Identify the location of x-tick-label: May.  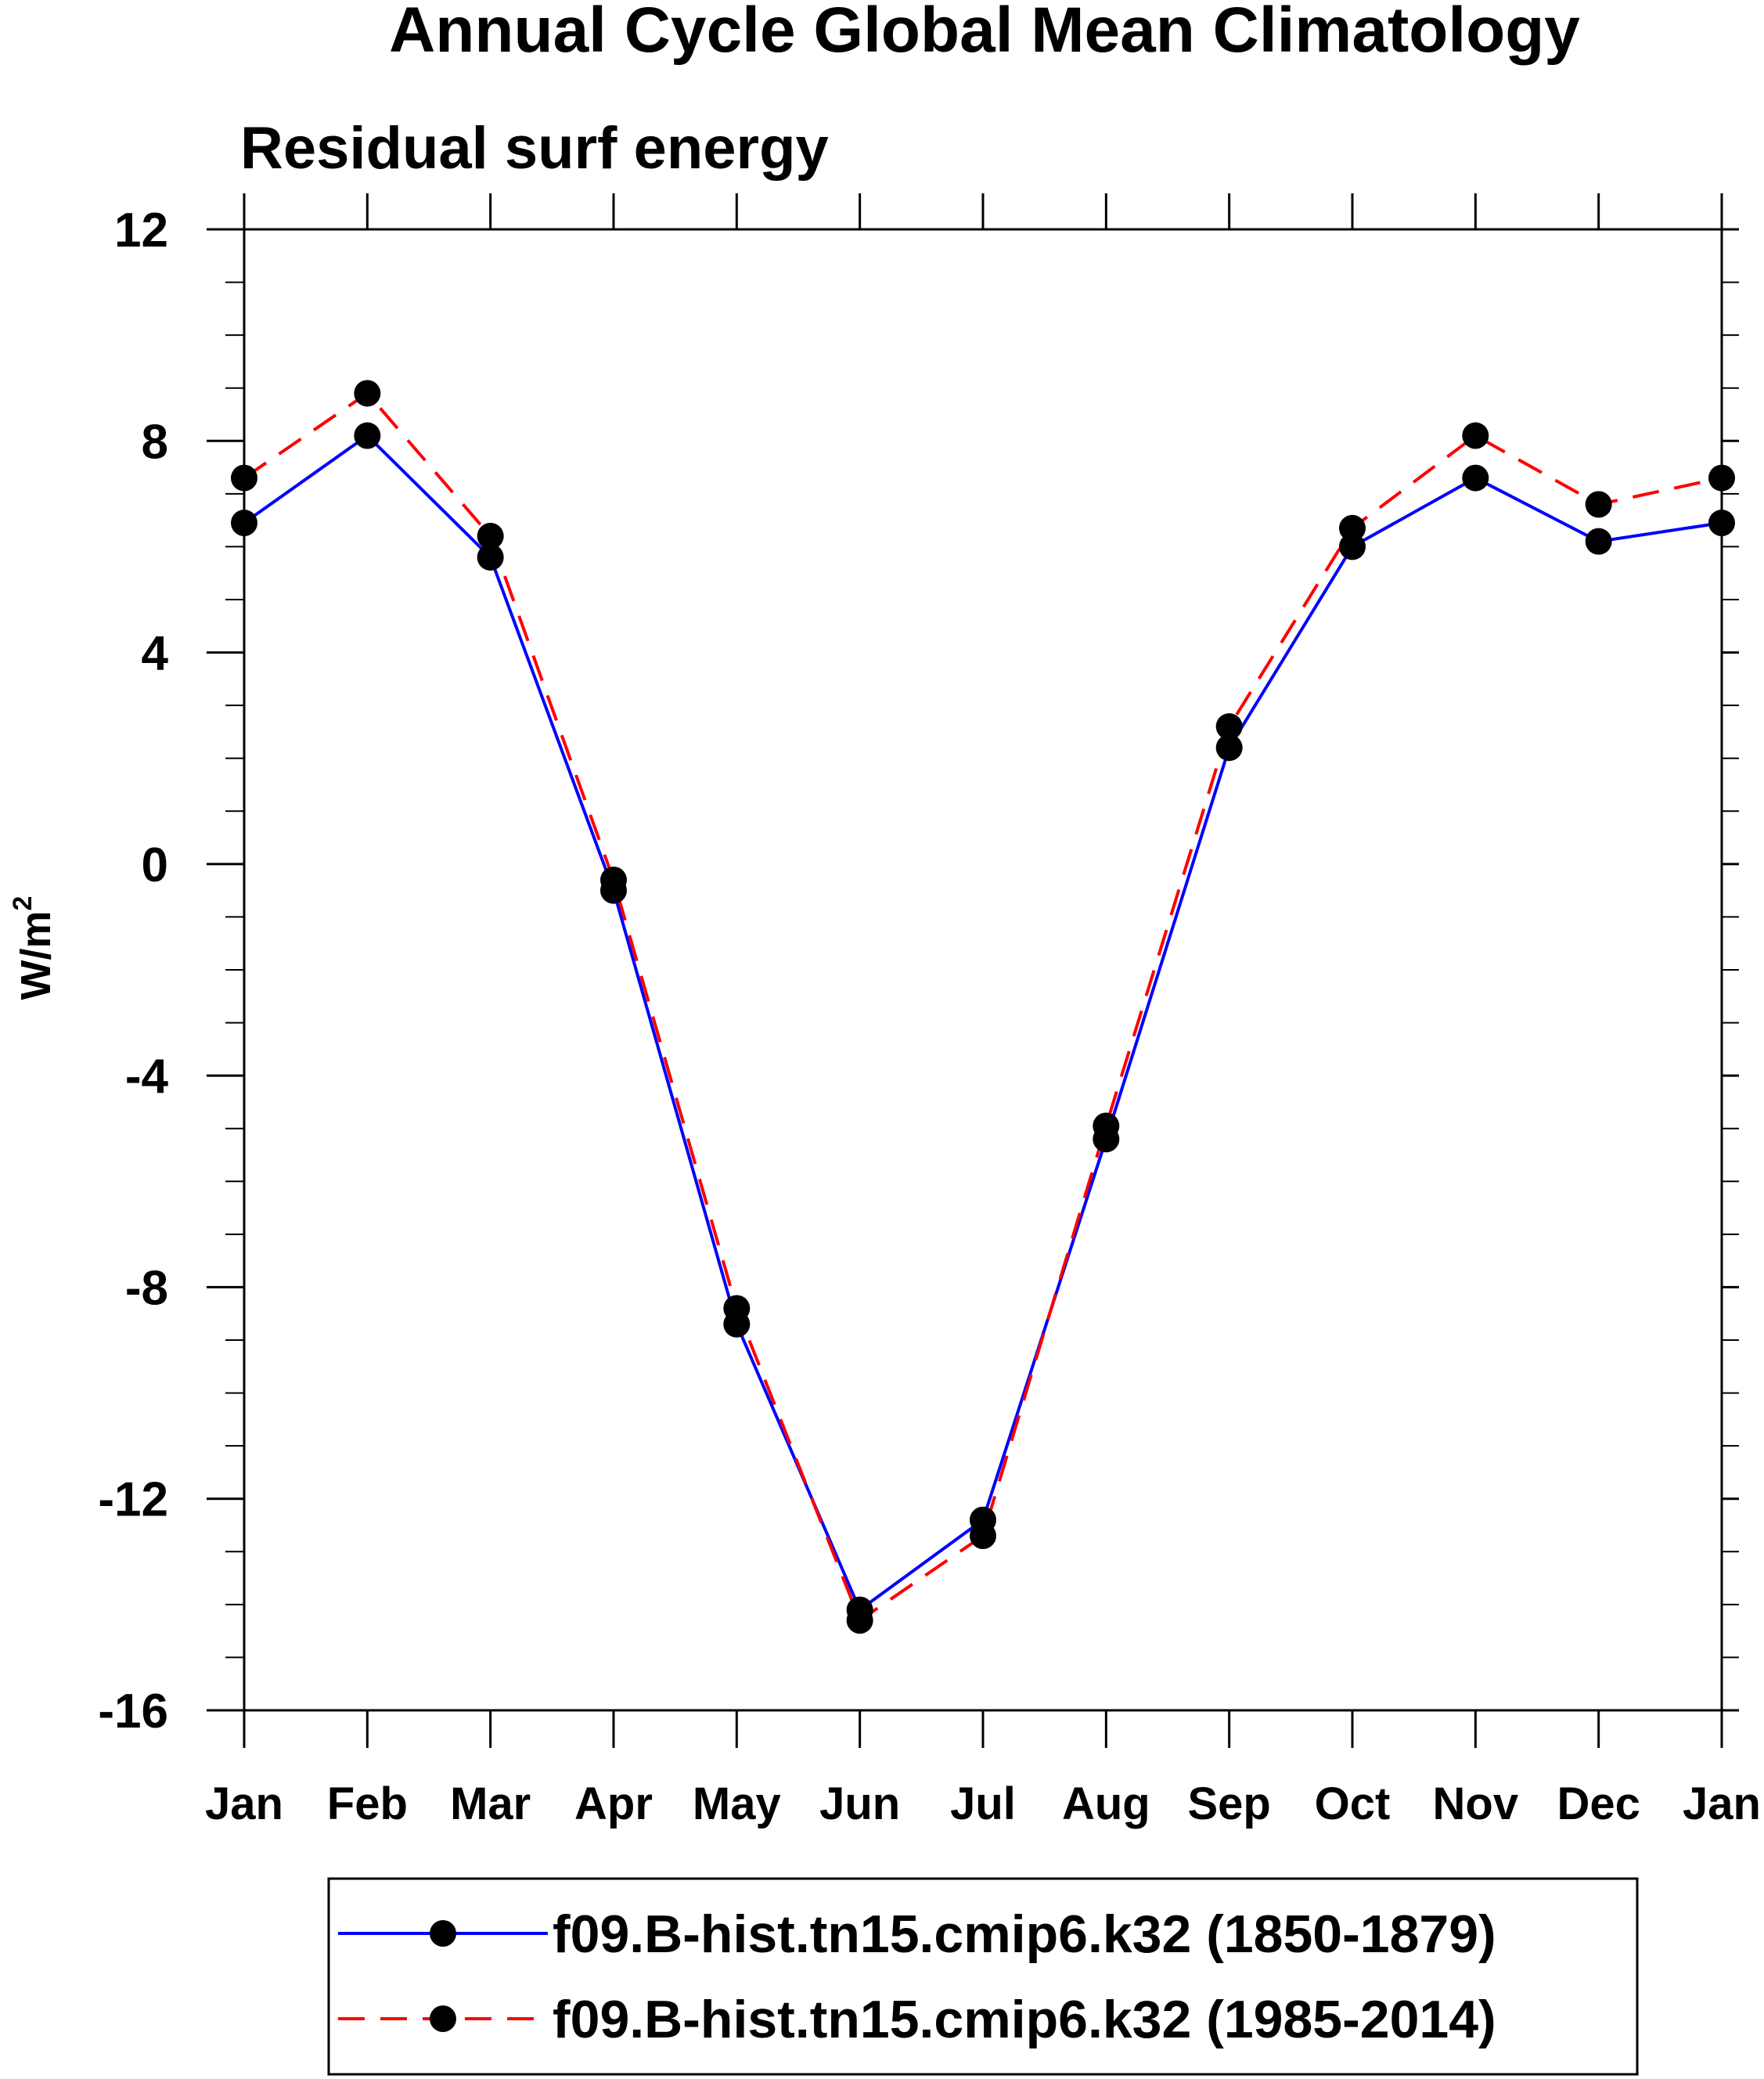
(737, 1803).